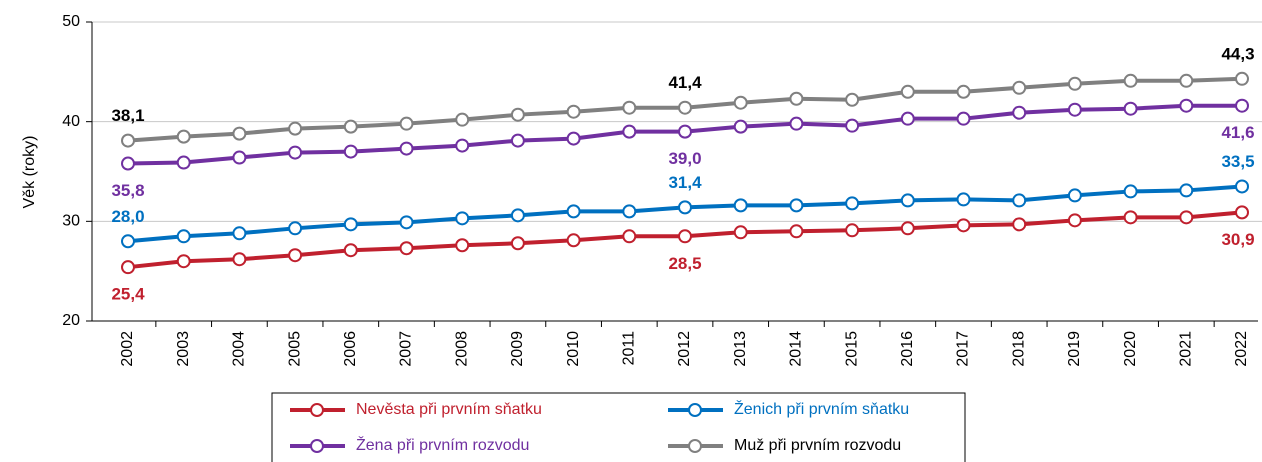  Describe the element at coordinates (406, 349) in the screenshot. I see `x-tick-label: 2007` at that location.